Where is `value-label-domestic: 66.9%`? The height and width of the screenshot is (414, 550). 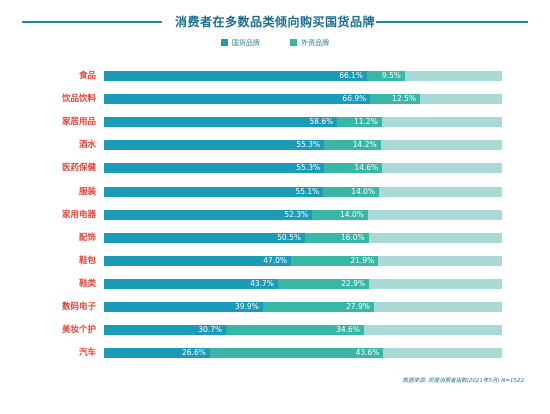 value-label-domestic: 66.9% is located at coordinates (354, 99).